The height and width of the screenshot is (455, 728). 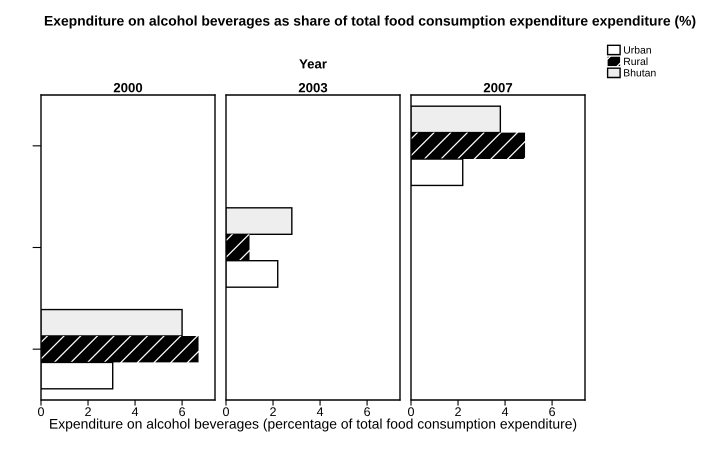 I want to click on chart-title: 2000, so click(x=128, y=87).